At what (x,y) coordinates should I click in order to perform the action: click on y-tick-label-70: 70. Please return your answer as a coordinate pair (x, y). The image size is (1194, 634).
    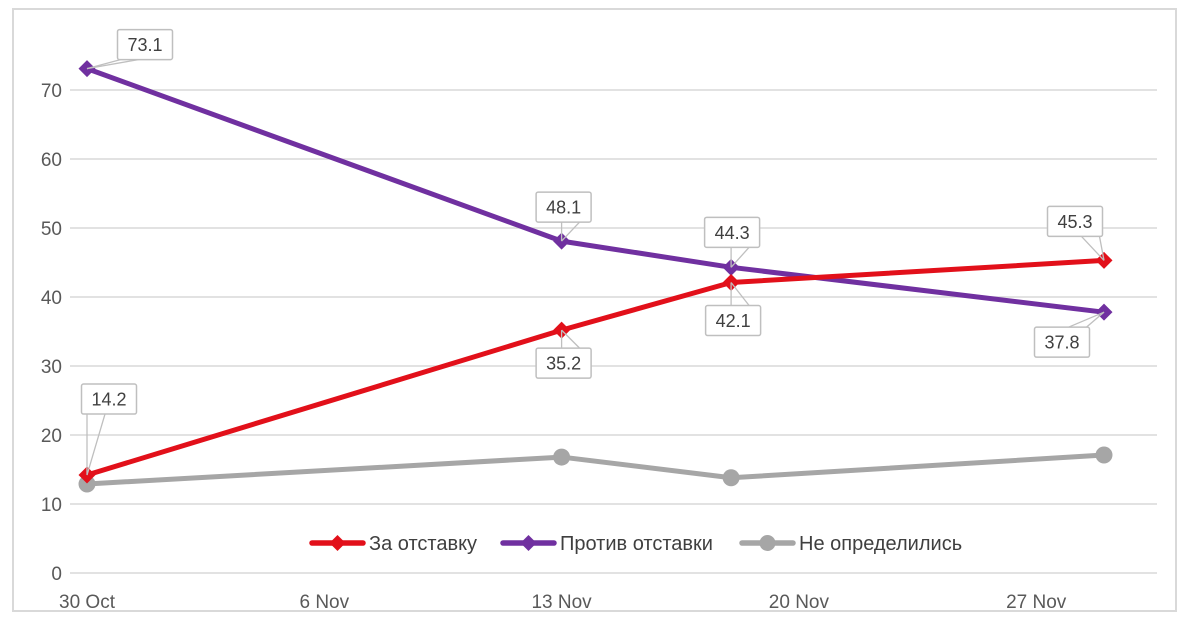
    Looking at the image, I should click on (51, 91).